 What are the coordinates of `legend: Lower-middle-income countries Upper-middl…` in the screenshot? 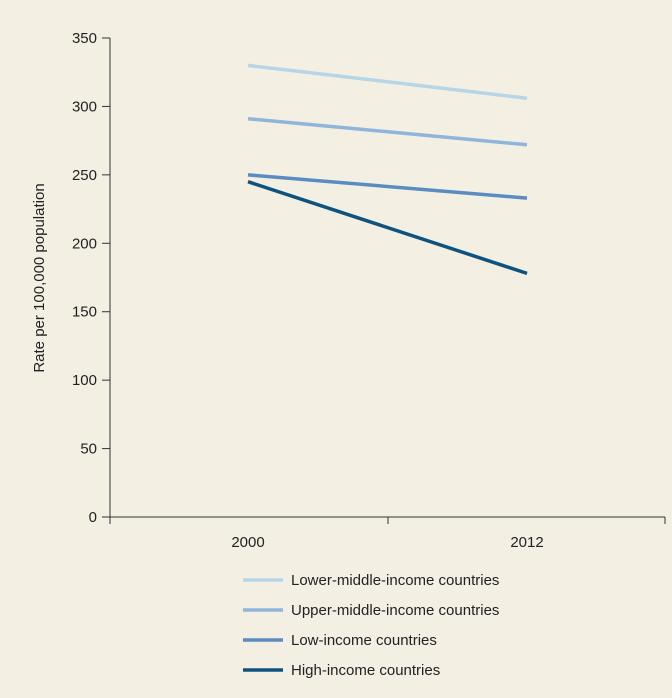 It's located at (371, 625).